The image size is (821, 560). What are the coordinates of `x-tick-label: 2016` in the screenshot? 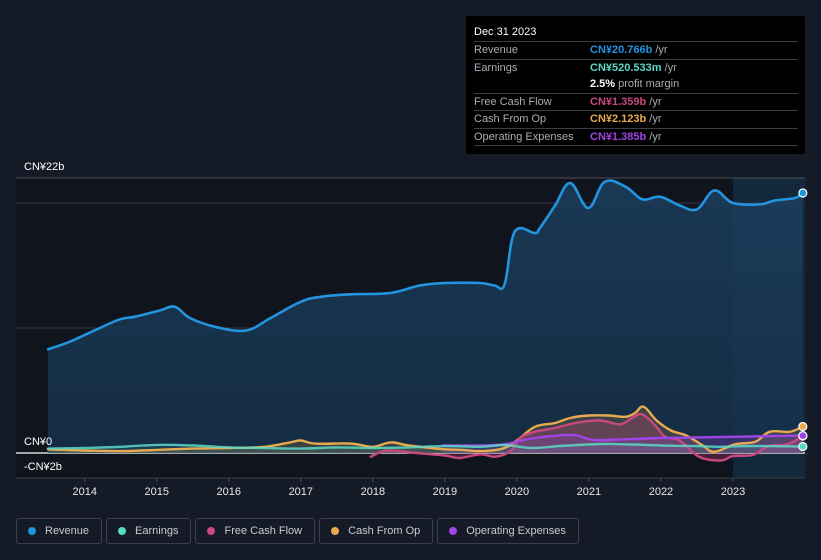 It's located at (229, 492).